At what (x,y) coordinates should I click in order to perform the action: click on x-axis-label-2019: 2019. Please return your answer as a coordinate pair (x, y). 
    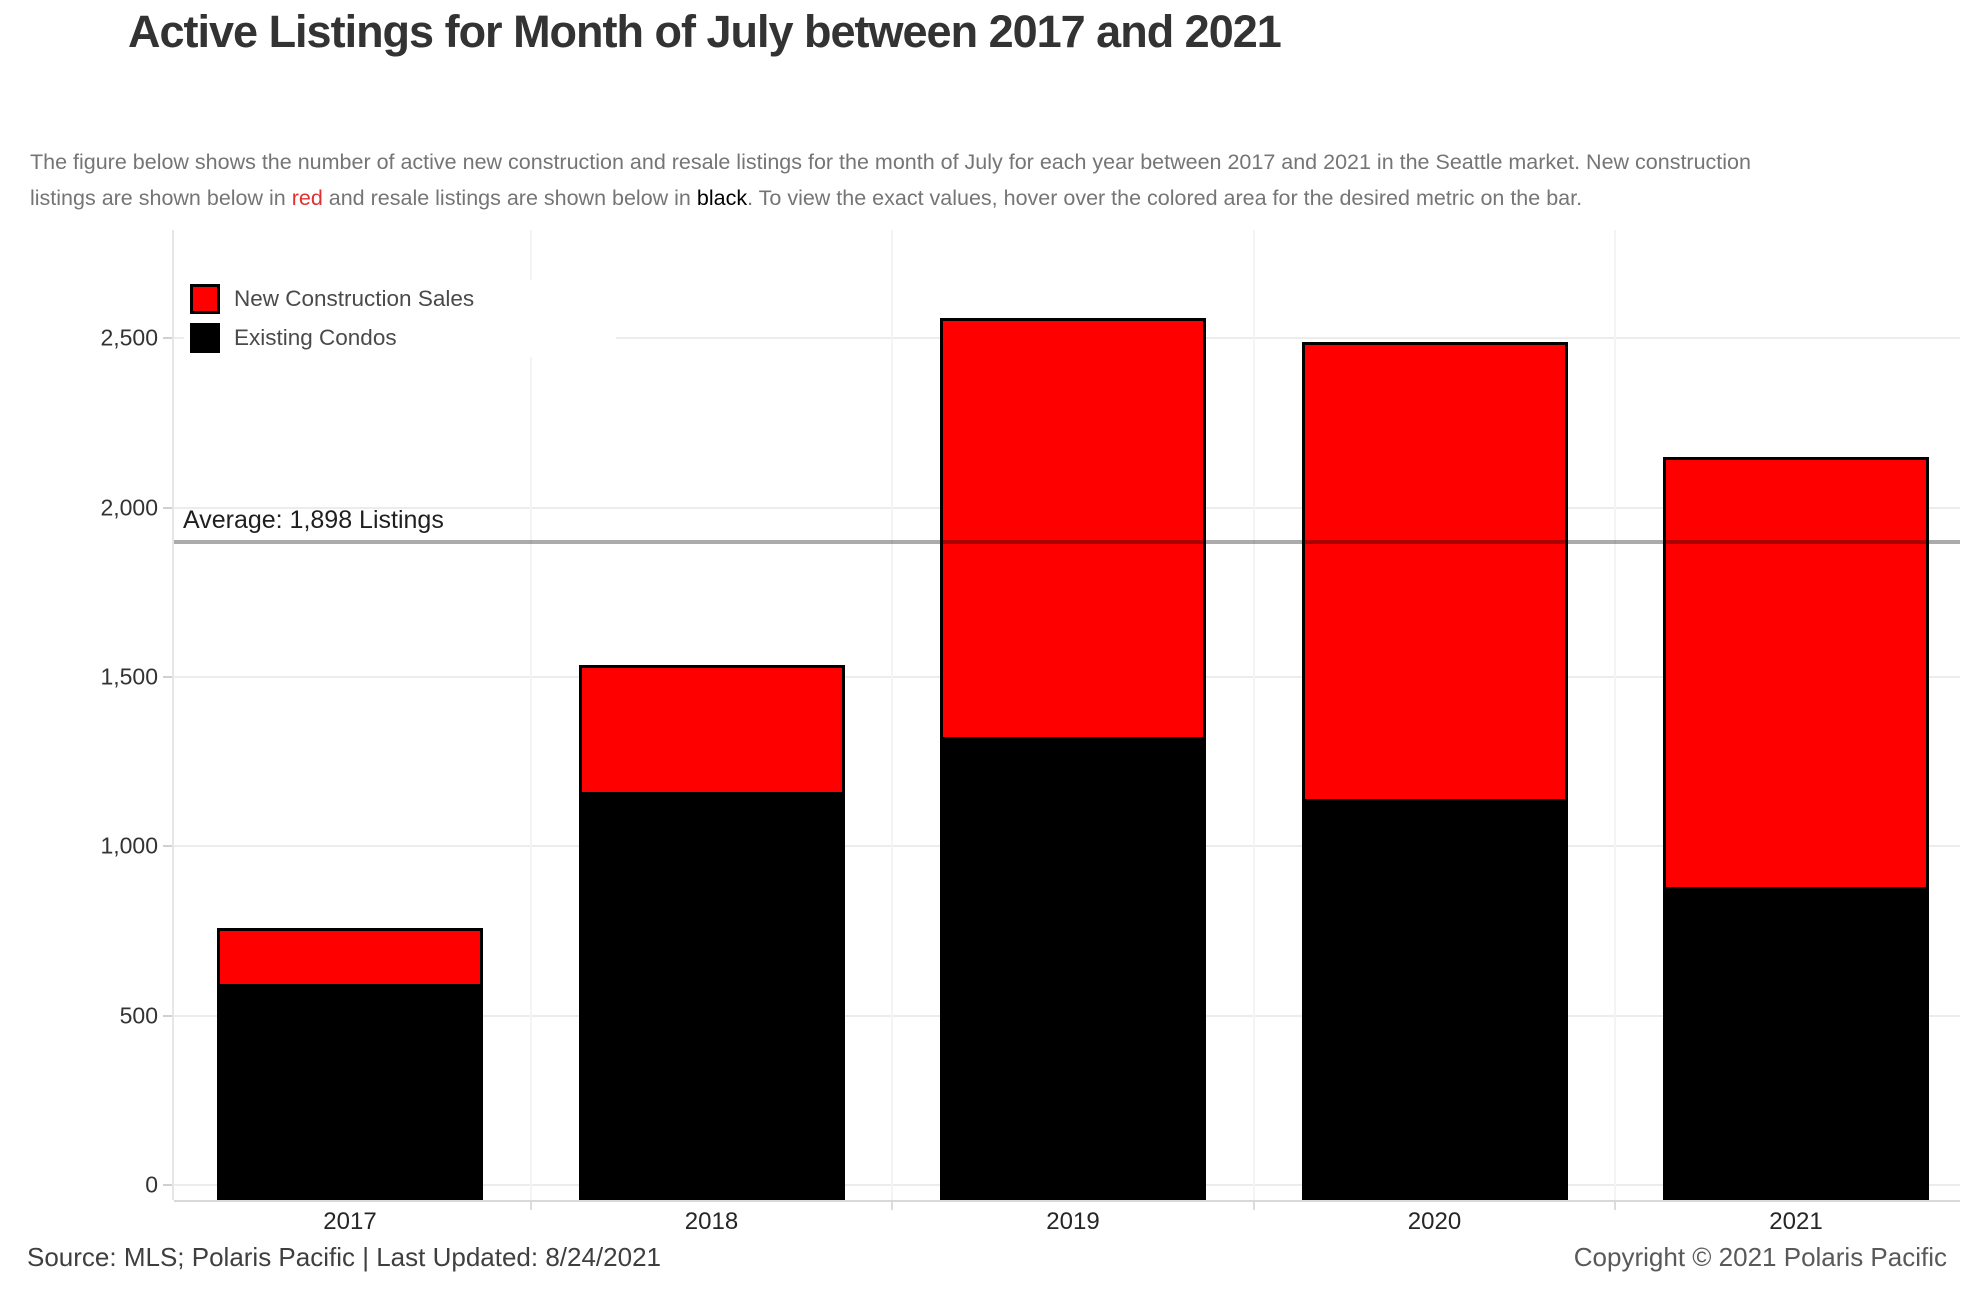
    Looking at the image, I should click on (1073, 1221).